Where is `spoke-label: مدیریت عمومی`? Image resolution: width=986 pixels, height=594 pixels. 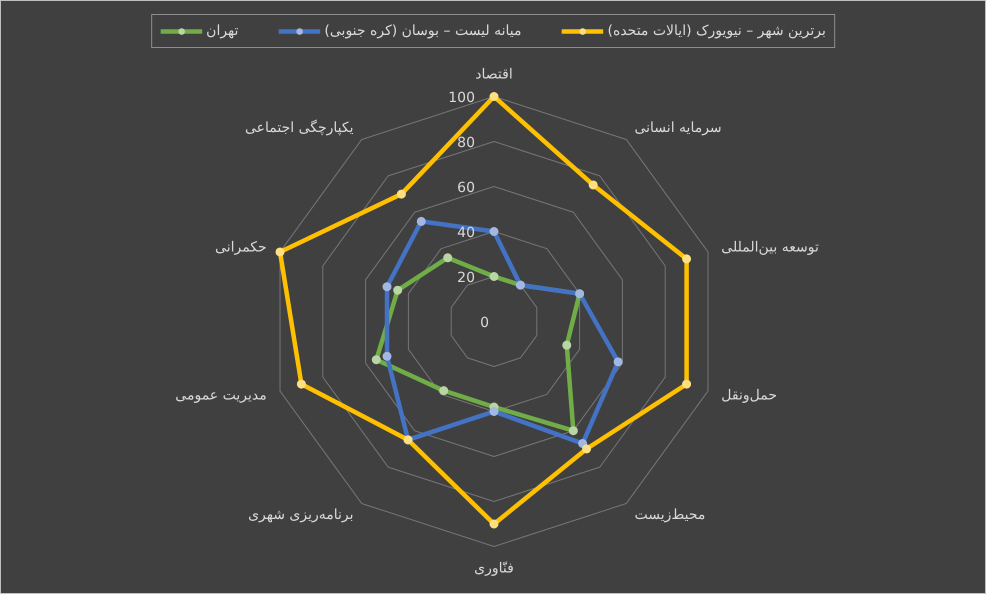
spoke-label: مدیریت عمومی is located at coordinates (221, 395).